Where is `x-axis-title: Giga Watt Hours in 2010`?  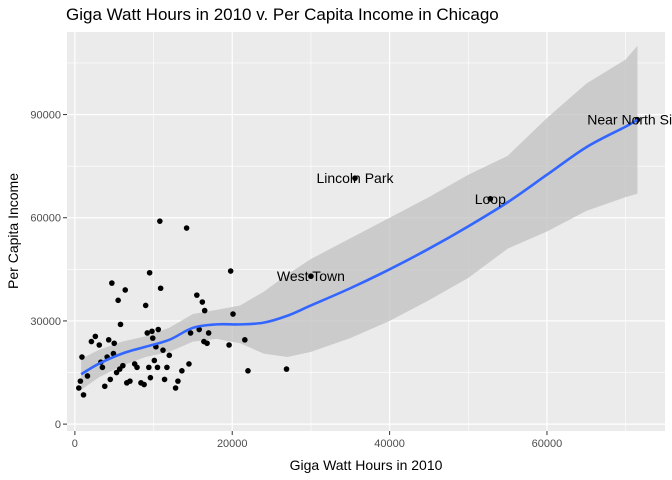
x-axis-title: Giga Watt Hours in 2010 is located at coordinates (366, 465).